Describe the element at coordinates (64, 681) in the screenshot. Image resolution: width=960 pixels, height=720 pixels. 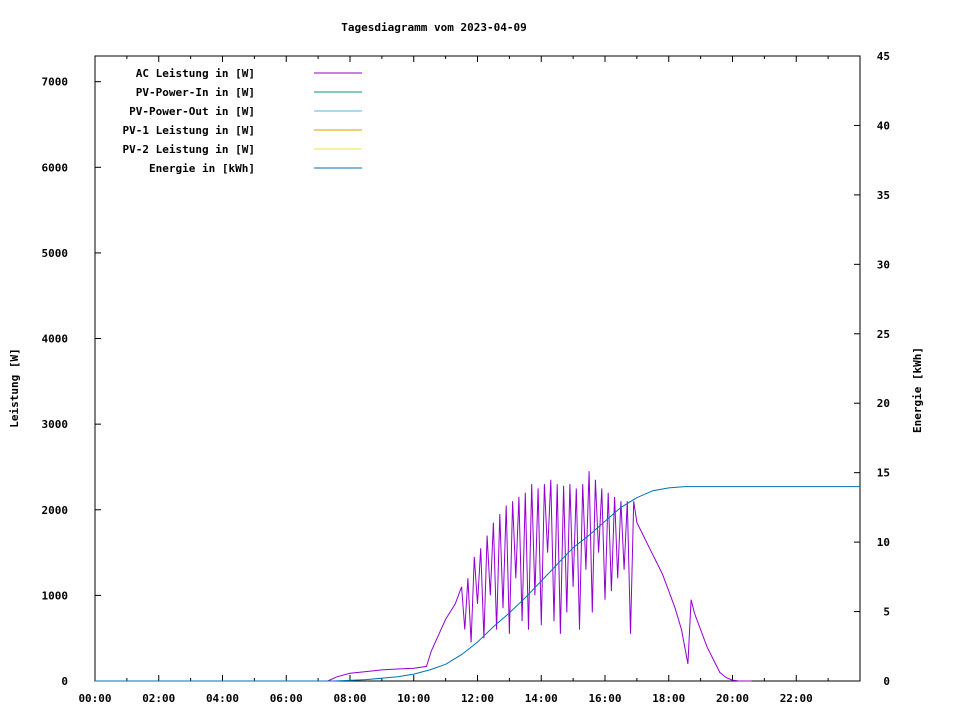
I see `y-tick-label: 0` at that location.